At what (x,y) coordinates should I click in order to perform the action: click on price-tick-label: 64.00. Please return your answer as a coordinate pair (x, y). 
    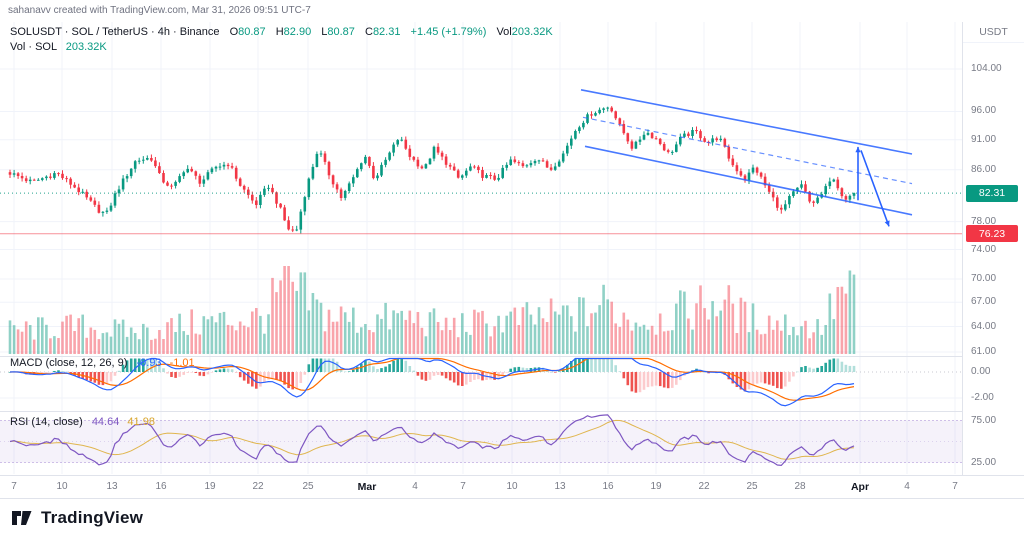
    Looking at the image, I should click on (984, 326).